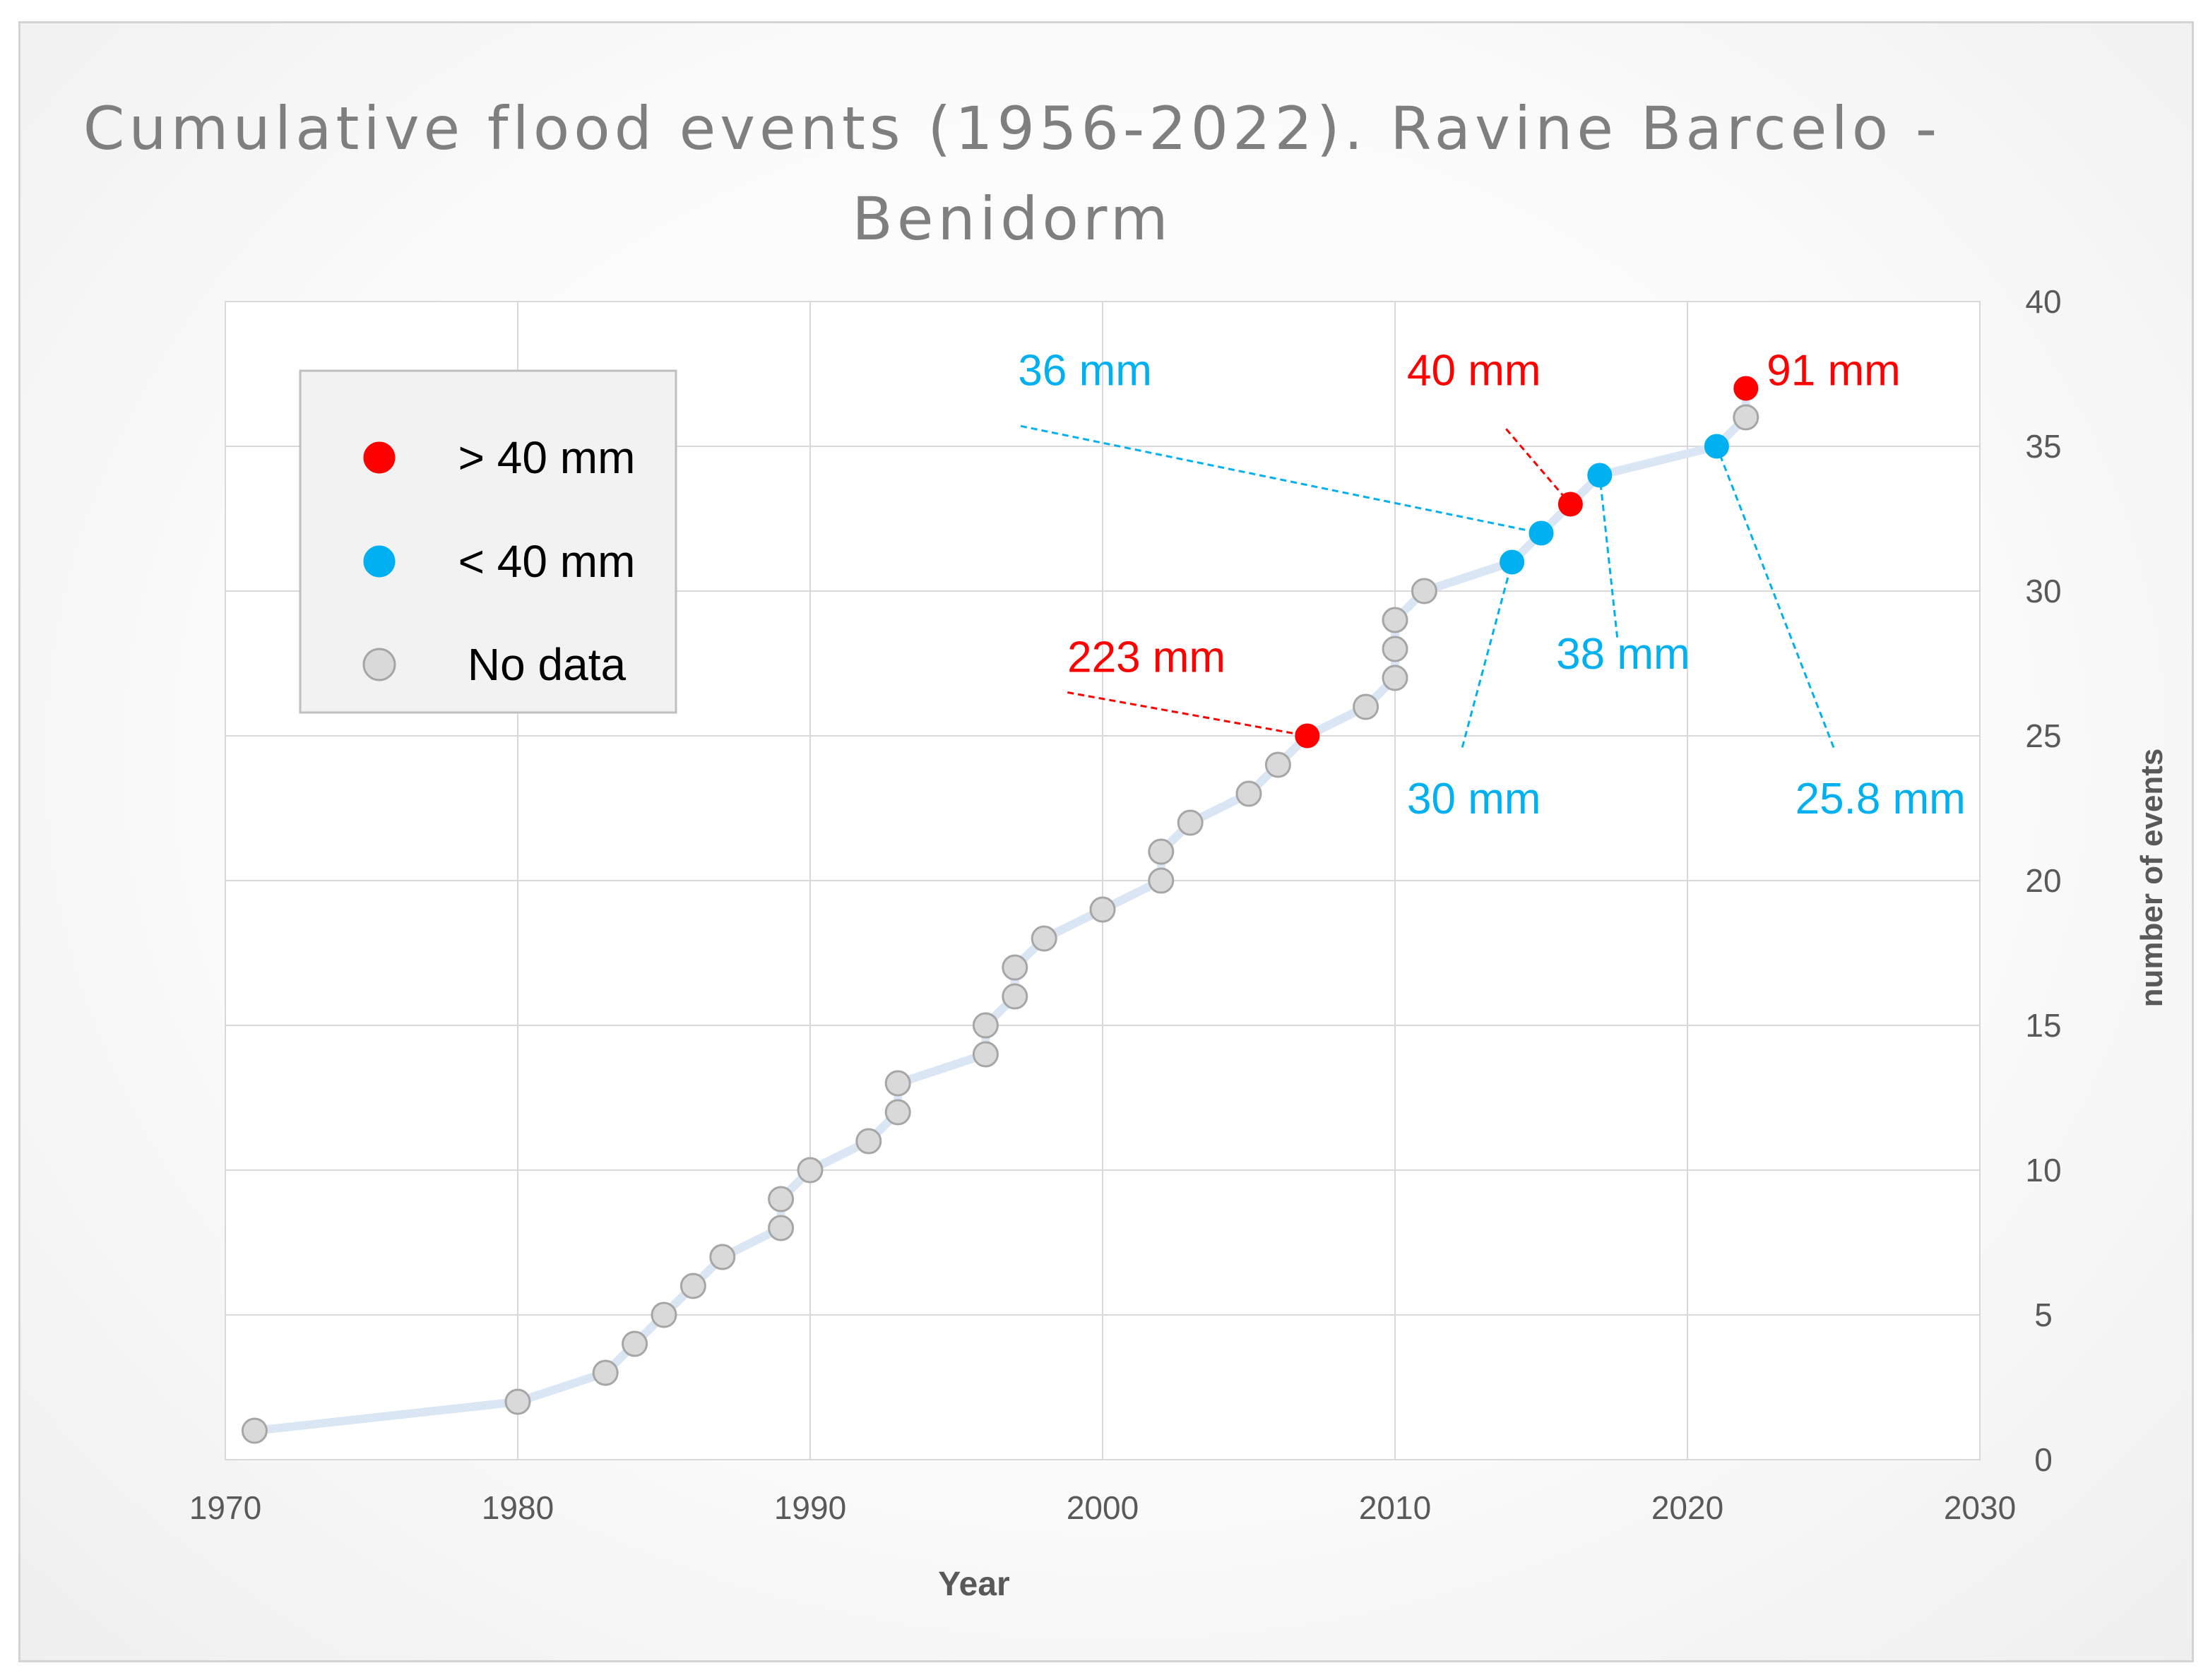 The image size is (2208, 1680). I want to click on y-tick-label-25: 25, so click(2043, 736).